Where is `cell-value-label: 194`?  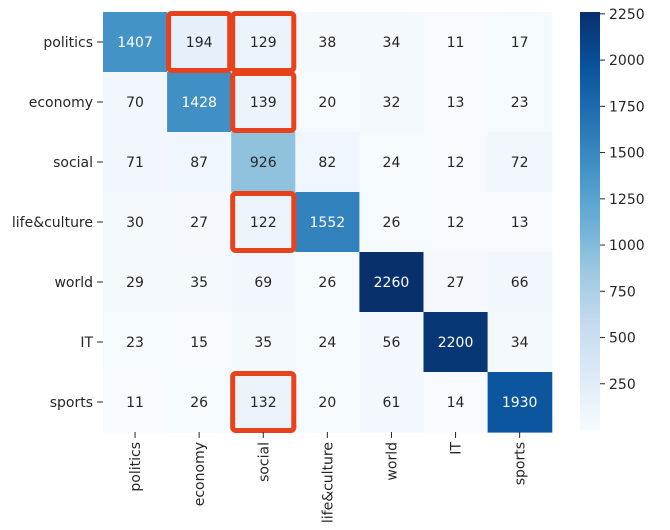
cell-value-label: 194 is located at coordinates (199, 43).